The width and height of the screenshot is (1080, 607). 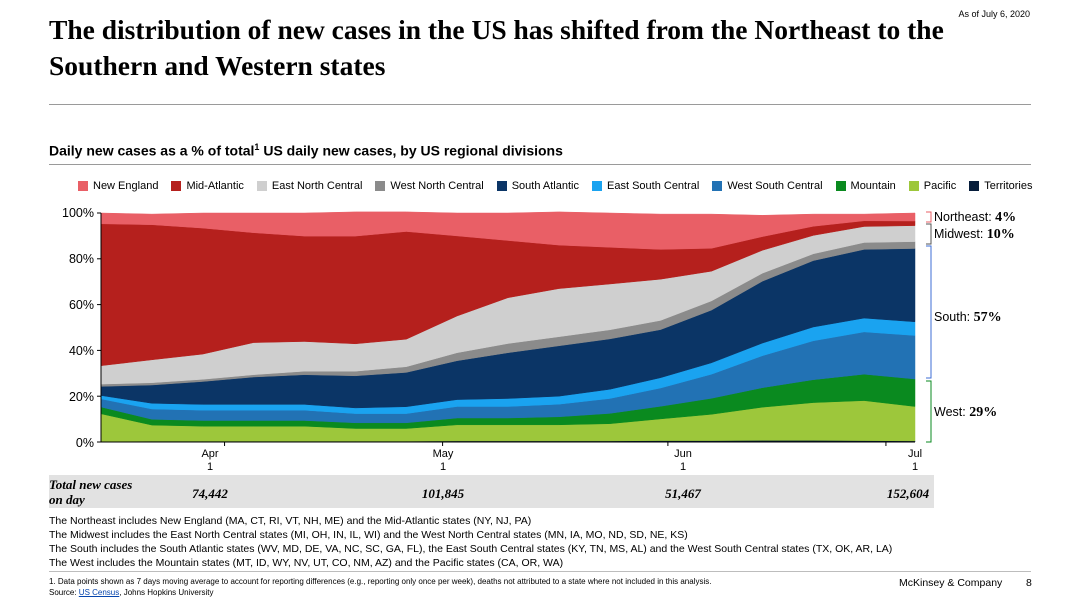 What do you see at coordinates (540, 164) in the screenshot?
I see `subtitle-divider` at bounding box center [540, 164].